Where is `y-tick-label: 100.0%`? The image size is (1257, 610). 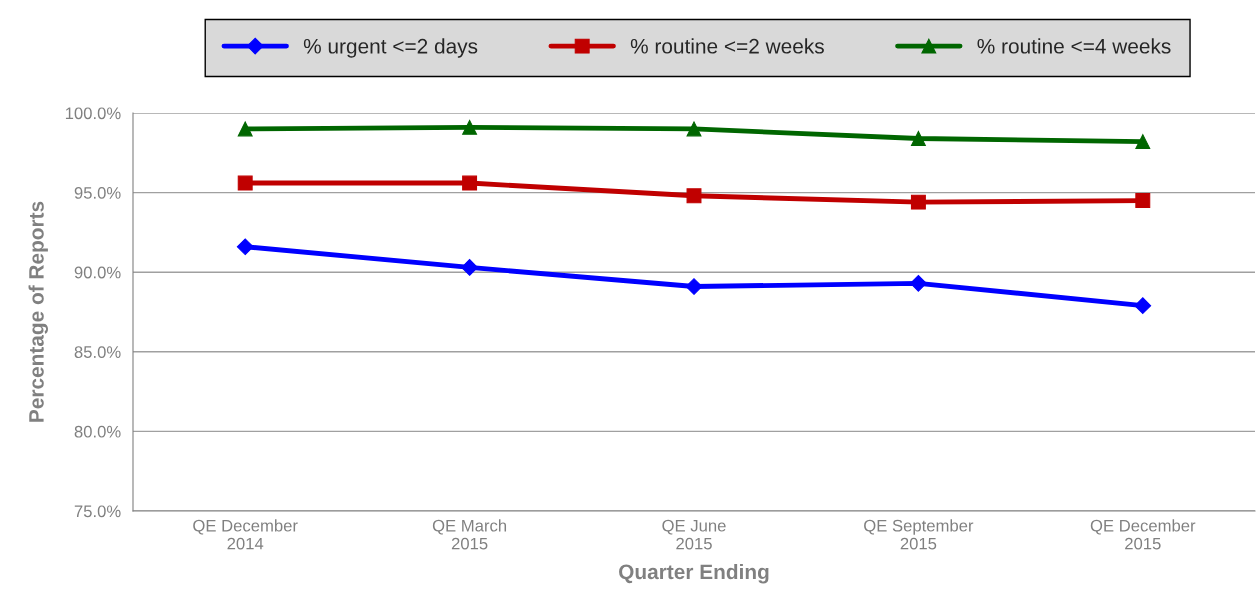 y-tick-label: 100.0% is located at coordinates (93, 113).